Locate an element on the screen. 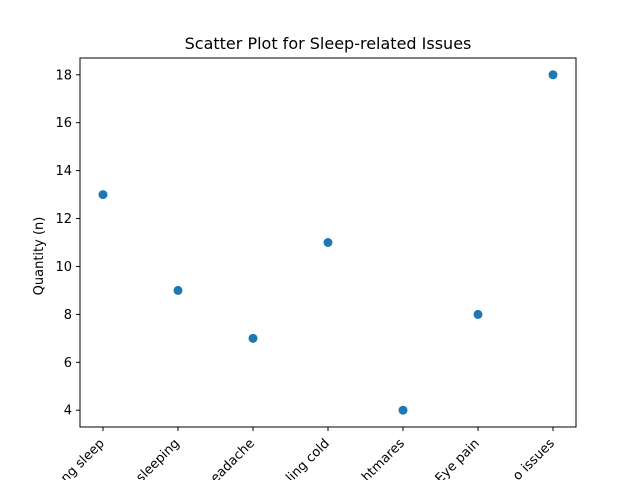 Image resolution: width=640 pixels, height=480 pixels. y-tick-label: 16 is located at coordinates (63, 123).